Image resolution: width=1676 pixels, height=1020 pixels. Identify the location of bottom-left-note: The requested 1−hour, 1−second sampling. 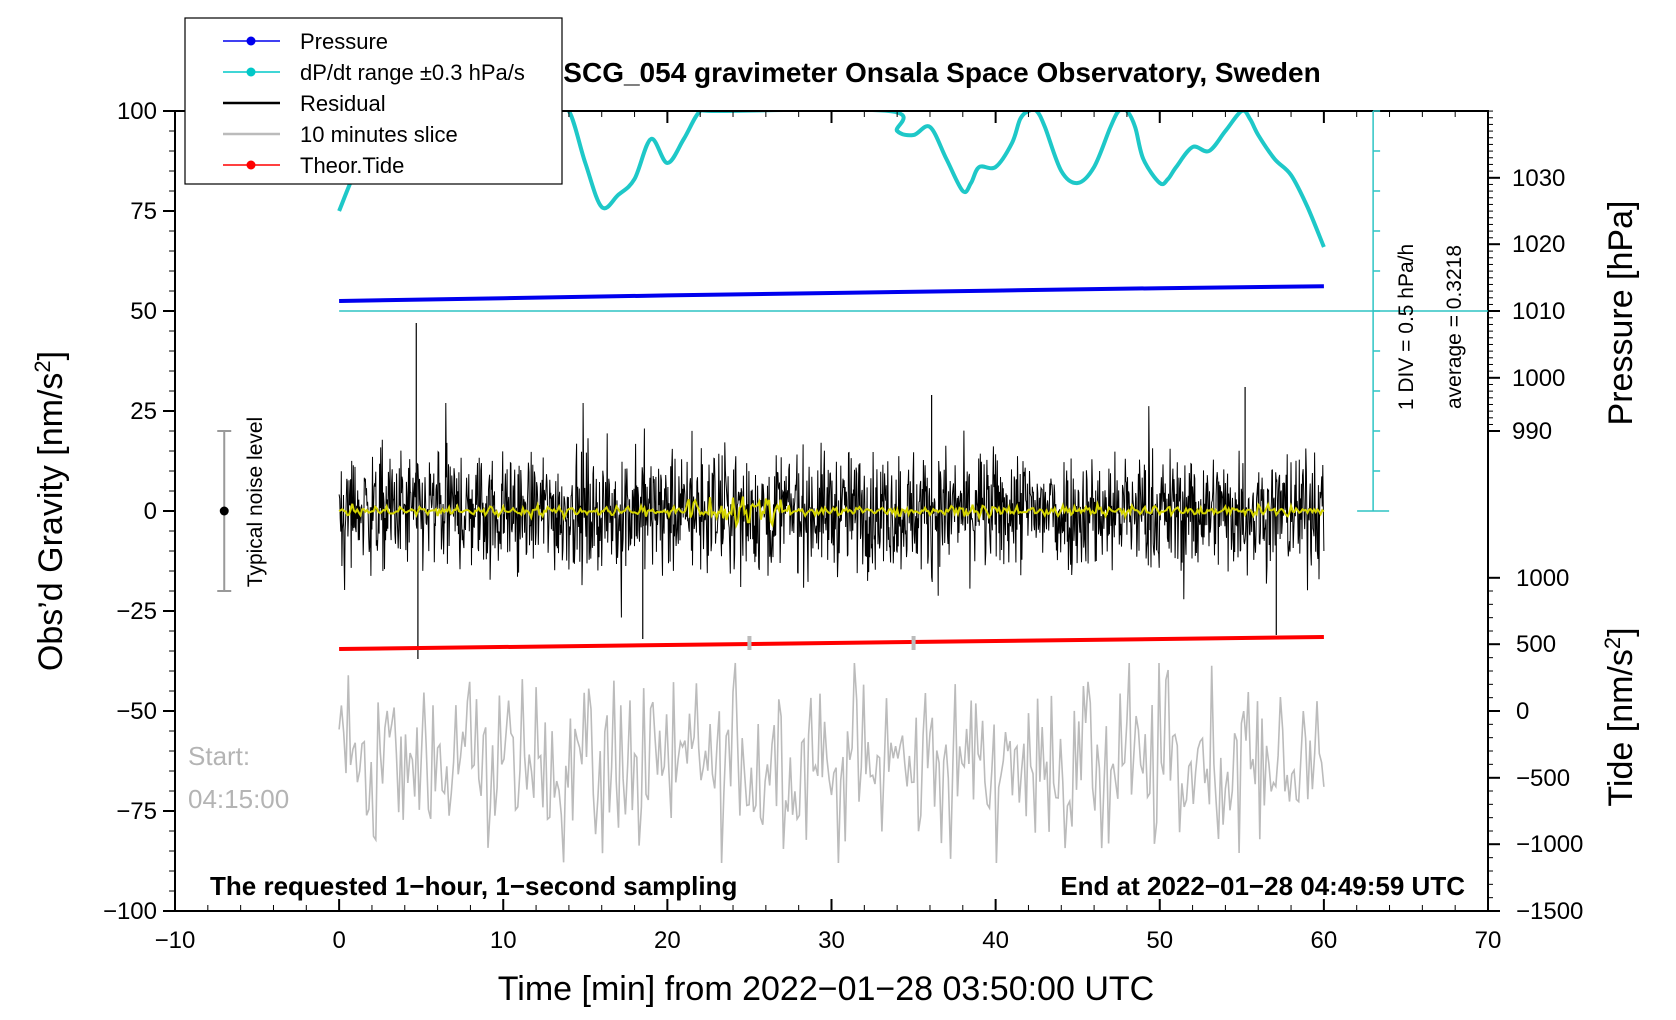
(473, 886).